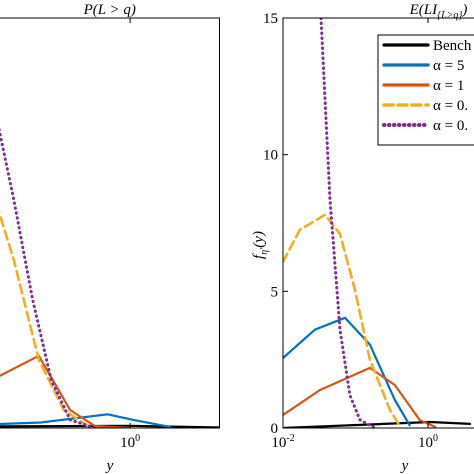 Image resolution: width=474 pixels, height=474 pixels. I want to click on title-main: E(LI, so click(424, 10).